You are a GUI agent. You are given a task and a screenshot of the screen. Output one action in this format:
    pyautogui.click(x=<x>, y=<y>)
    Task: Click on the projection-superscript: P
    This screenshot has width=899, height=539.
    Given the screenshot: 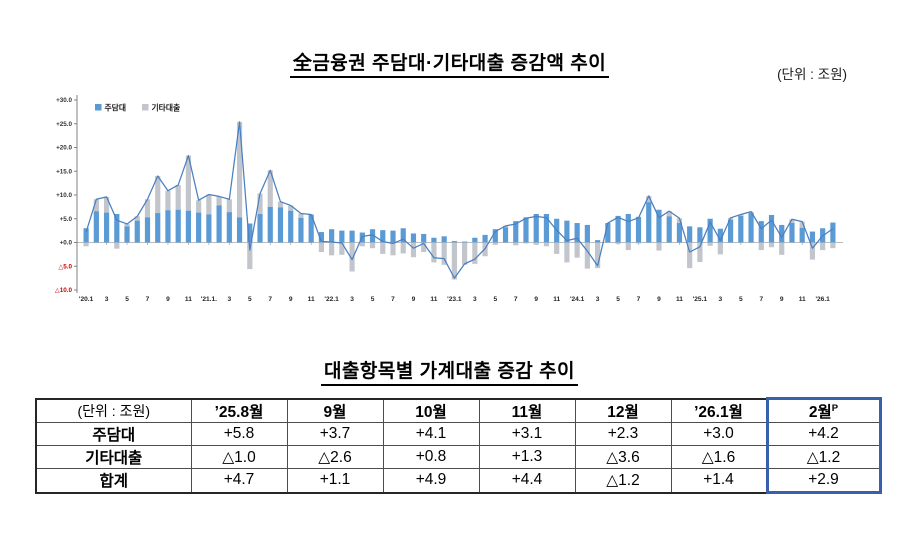 What is the action you would take?
    pyautogui.click(x=835, y=408)
    